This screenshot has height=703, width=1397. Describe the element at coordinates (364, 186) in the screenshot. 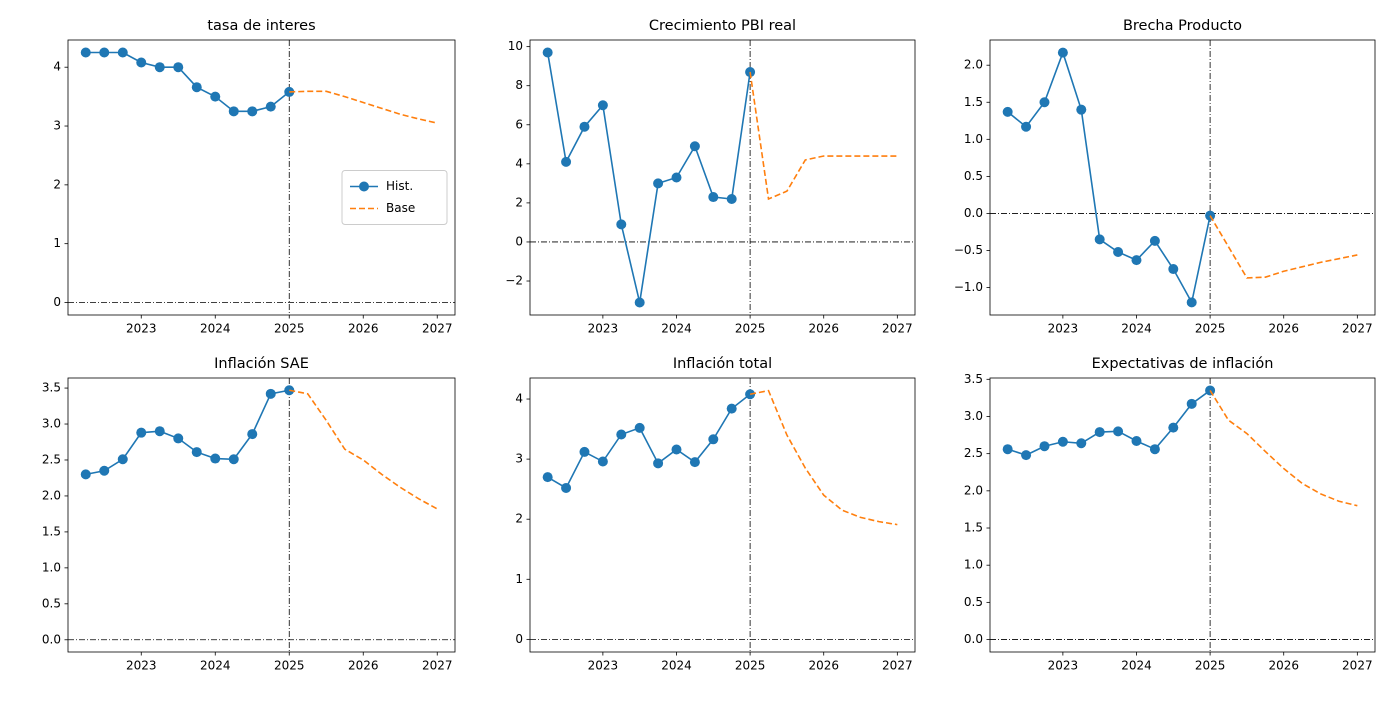

I see `legend-marker` at that location.